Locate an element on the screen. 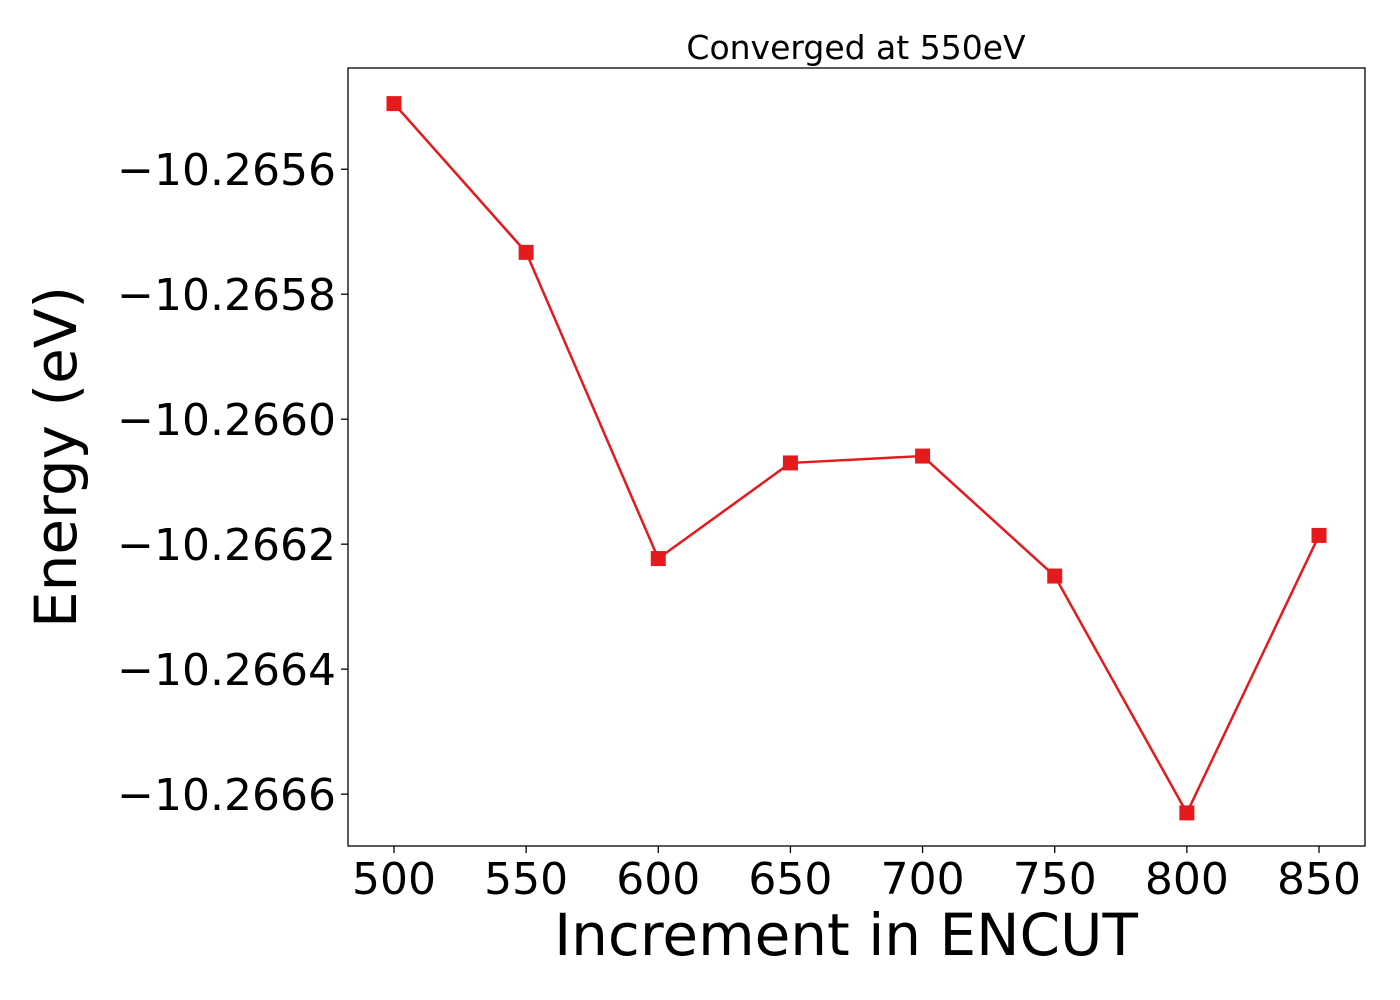 The image size is (1400, 1000). y-tick-label: −10.2656 is located at coordinates (226, 170).